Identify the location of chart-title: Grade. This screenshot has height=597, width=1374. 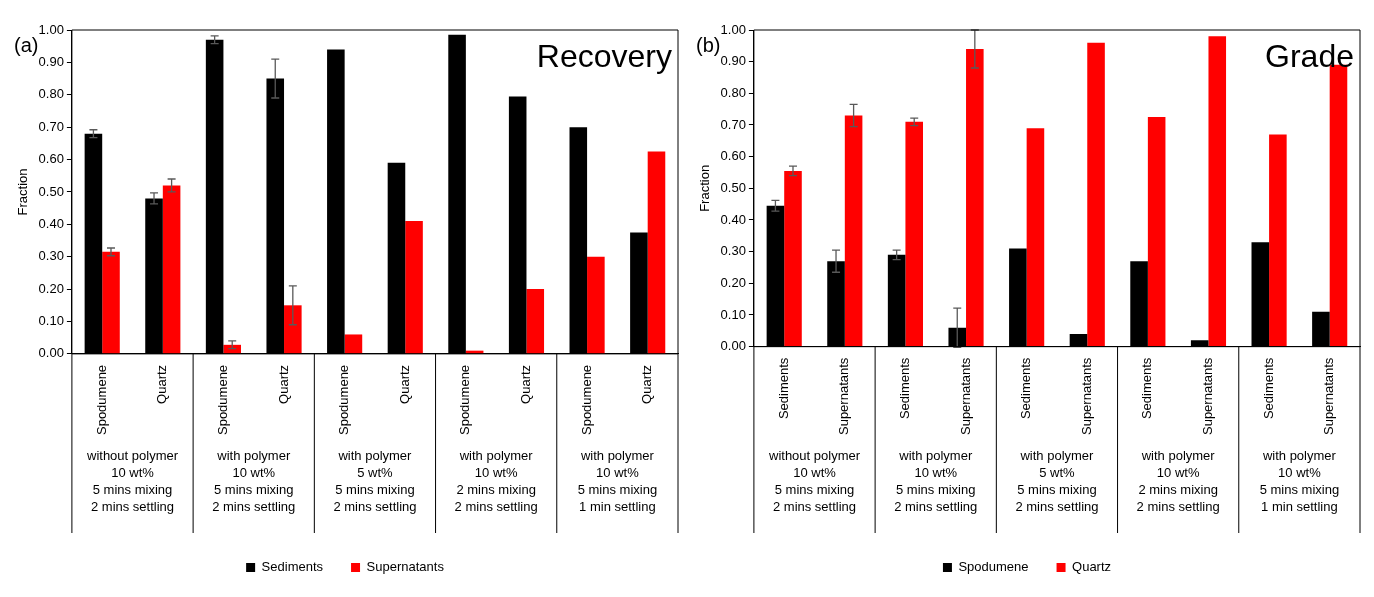
(1309, 55).